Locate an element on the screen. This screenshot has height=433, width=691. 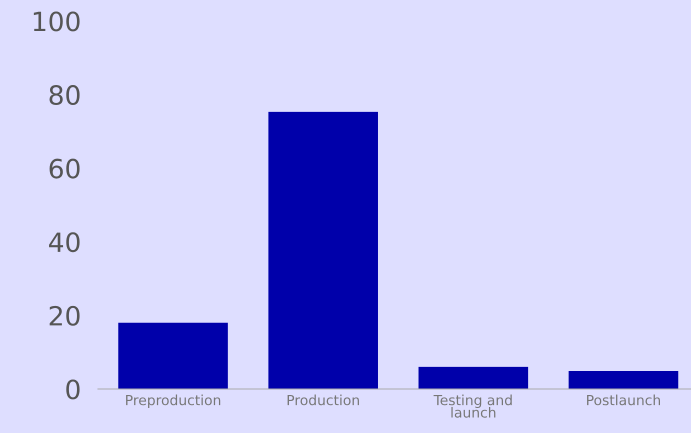
y-tick-label: 60 is located at coordinates (65, 168).